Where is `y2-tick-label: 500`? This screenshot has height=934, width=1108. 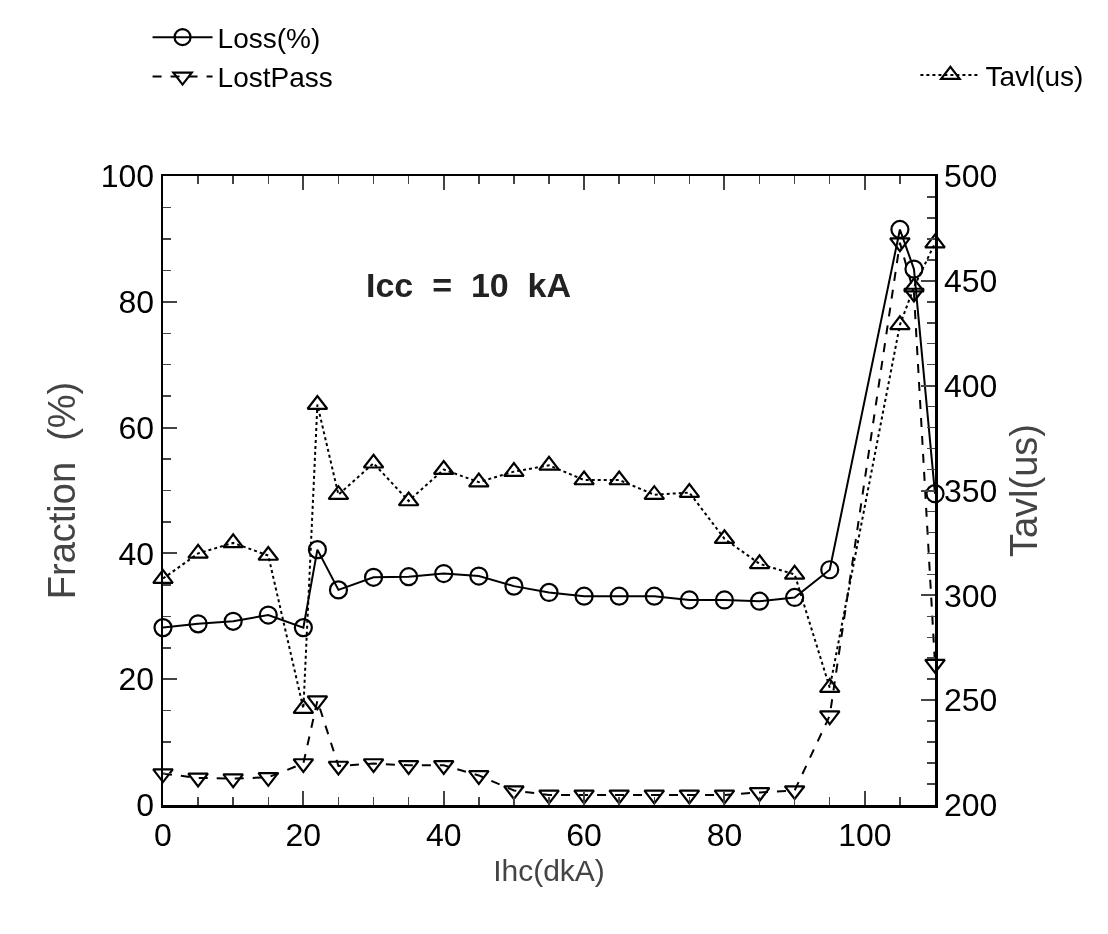
y2-tick-label: 500 is located at coordinates (970, 176).